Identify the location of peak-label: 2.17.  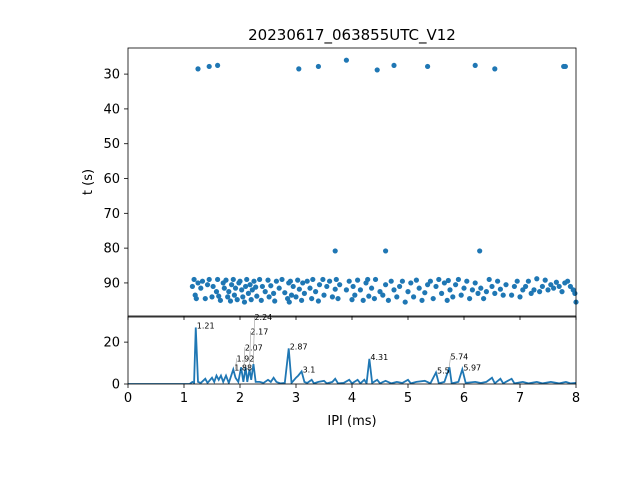
(260, 331).